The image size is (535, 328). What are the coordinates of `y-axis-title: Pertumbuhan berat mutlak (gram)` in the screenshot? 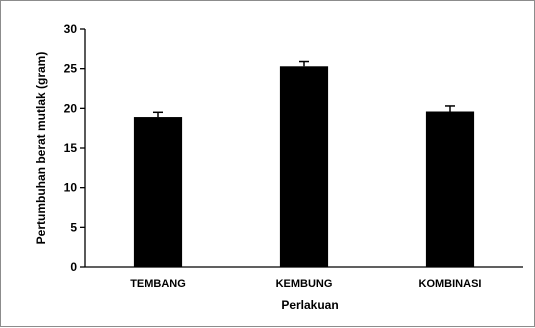 It's located at (41, 148).